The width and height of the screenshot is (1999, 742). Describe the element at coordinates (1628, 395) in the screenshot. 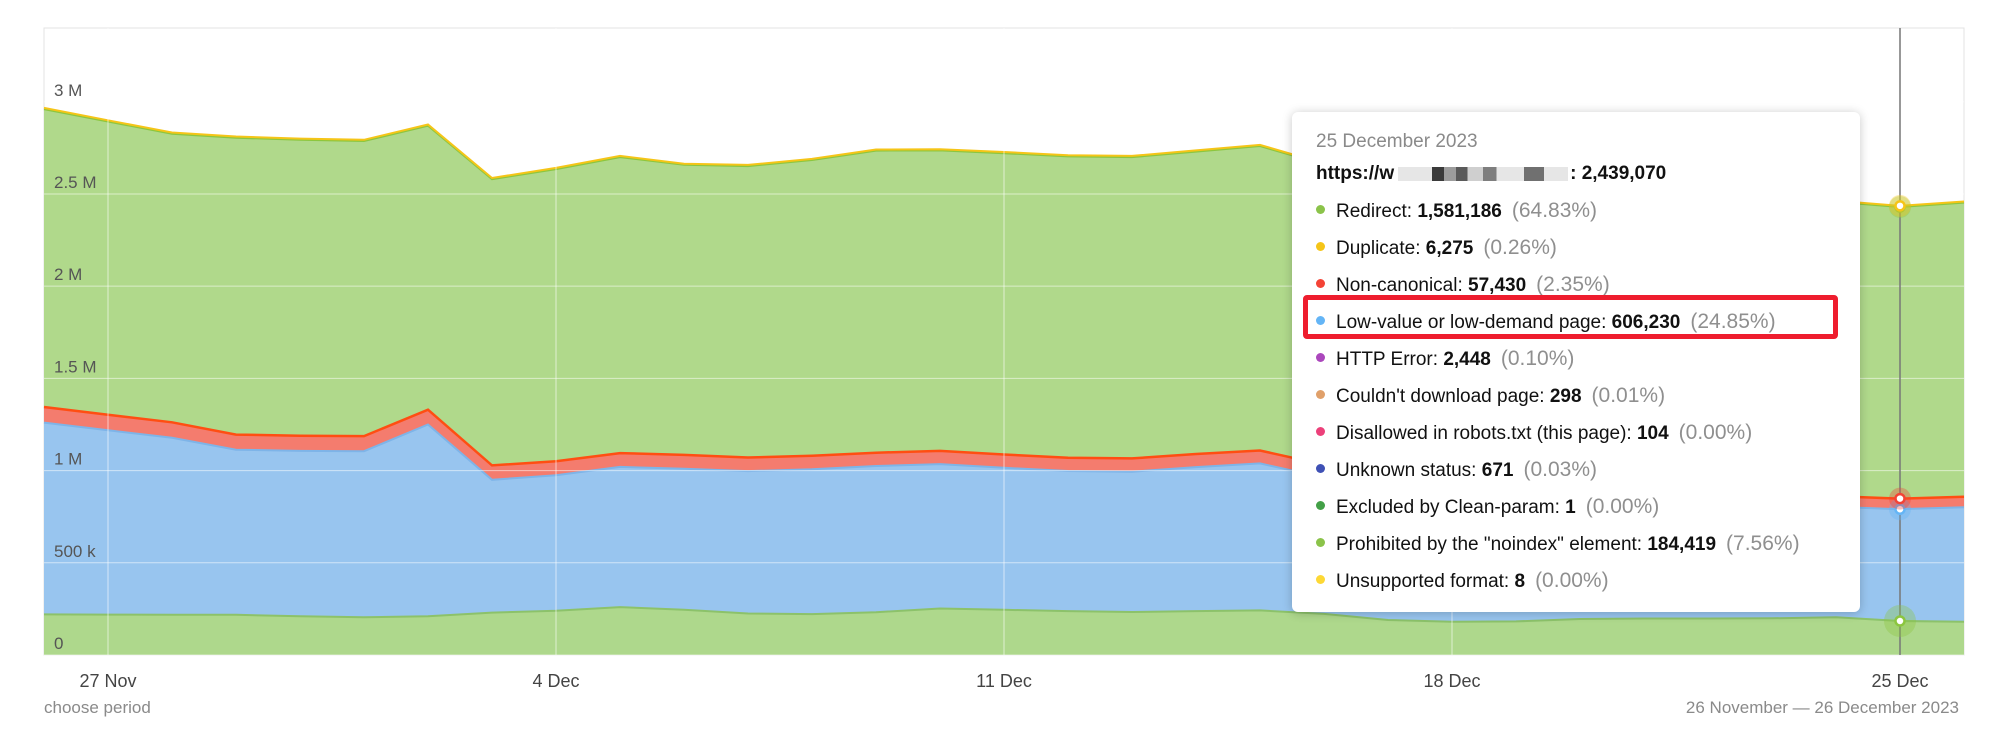

I see `tooltip-row-percent: (0.01%)` at that location.